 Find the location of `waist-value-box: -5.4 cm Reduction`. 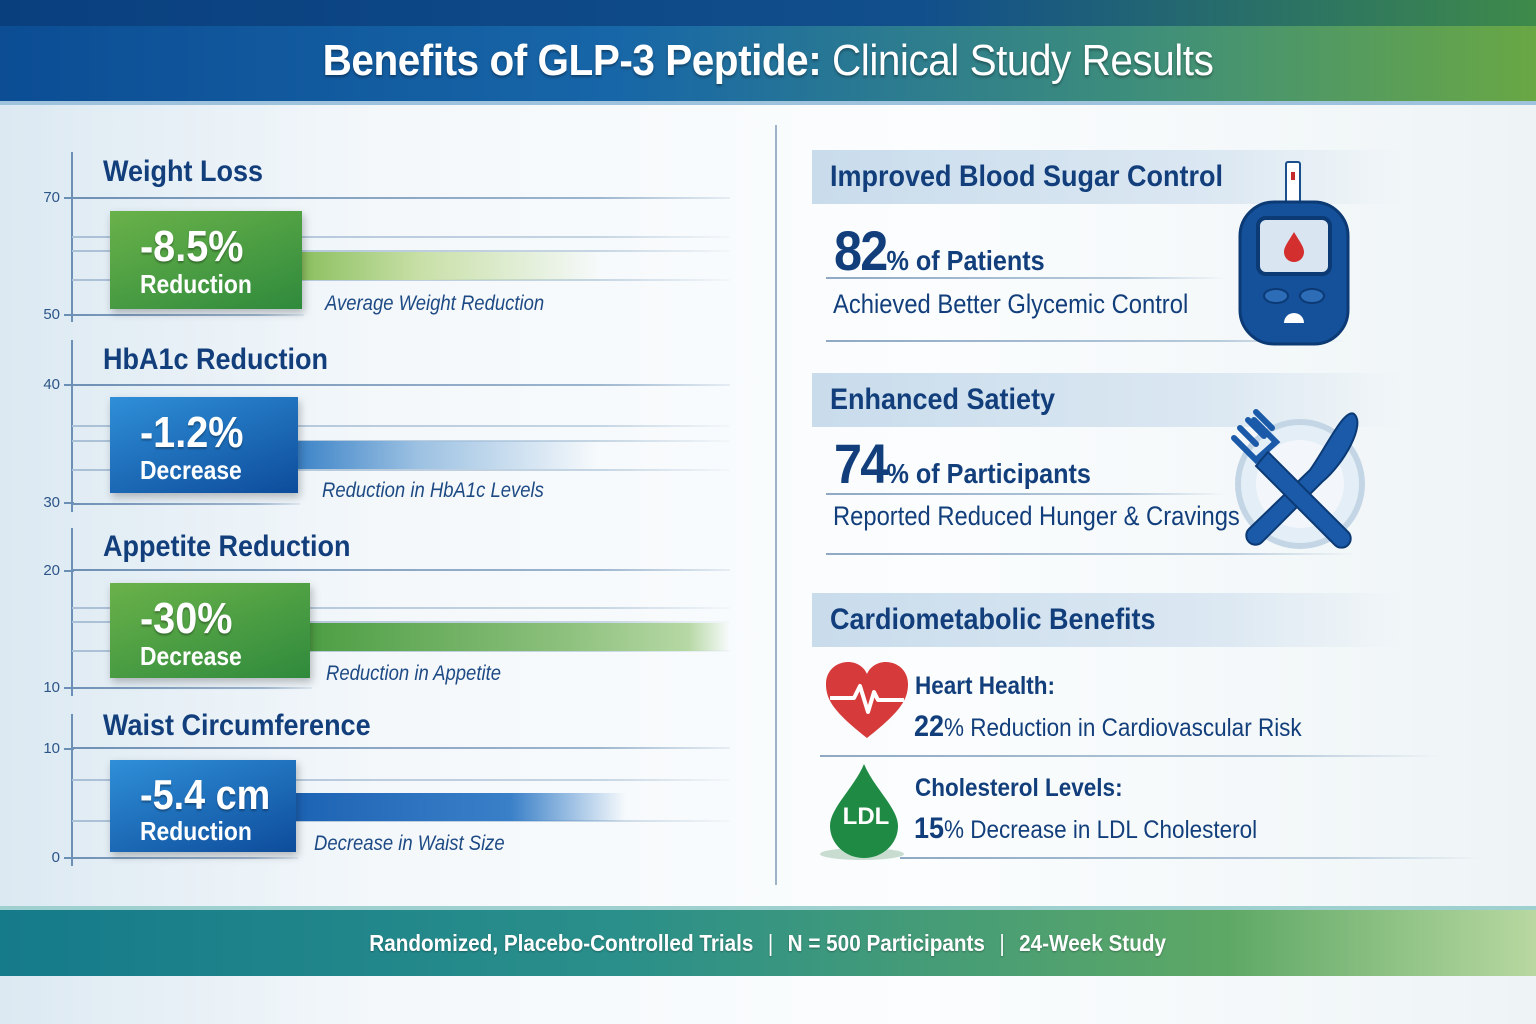

waist-value-box: -5.4 cm Reduction is located at coordinates (203, 806).